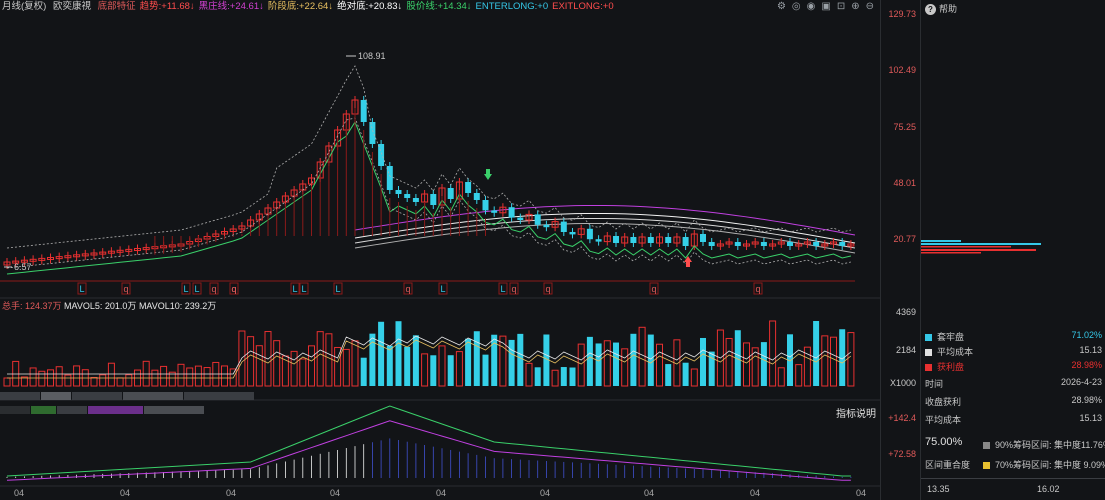 The height and width of the screenshot is (500, 1105). Describe the element at coordinates (934, 384) in the screenshot. I see `stat-label: 时间` at that location.